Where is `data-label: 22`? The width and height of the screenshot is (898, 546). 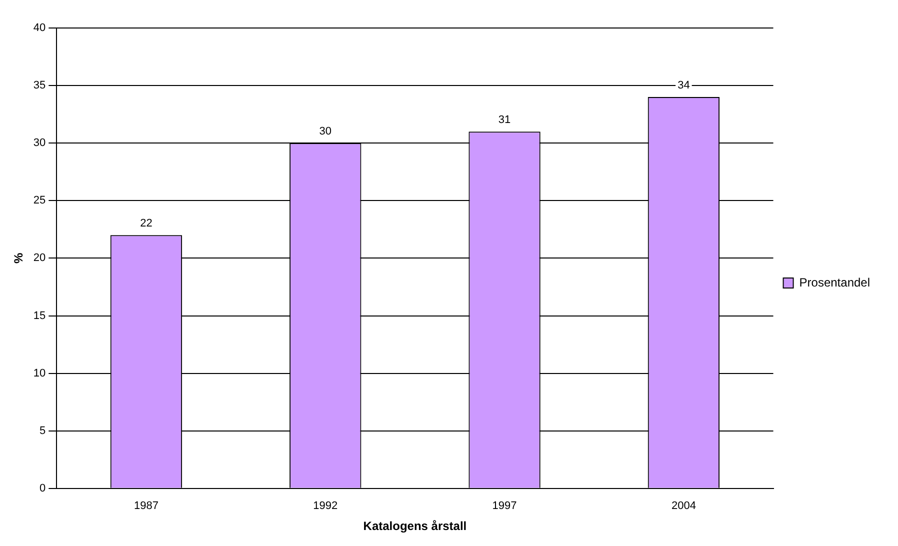 data-label: 22 is located at coordinates (146, 224).